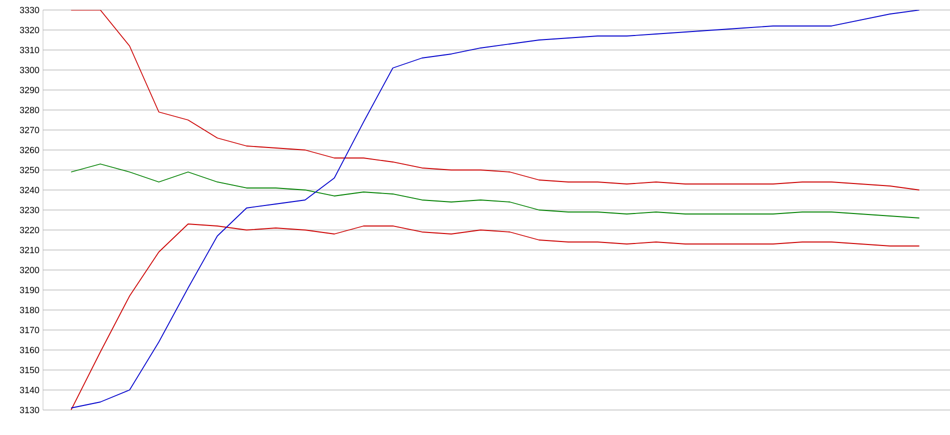  I want to click on y-tick-label: 3170, so click(30, 330).